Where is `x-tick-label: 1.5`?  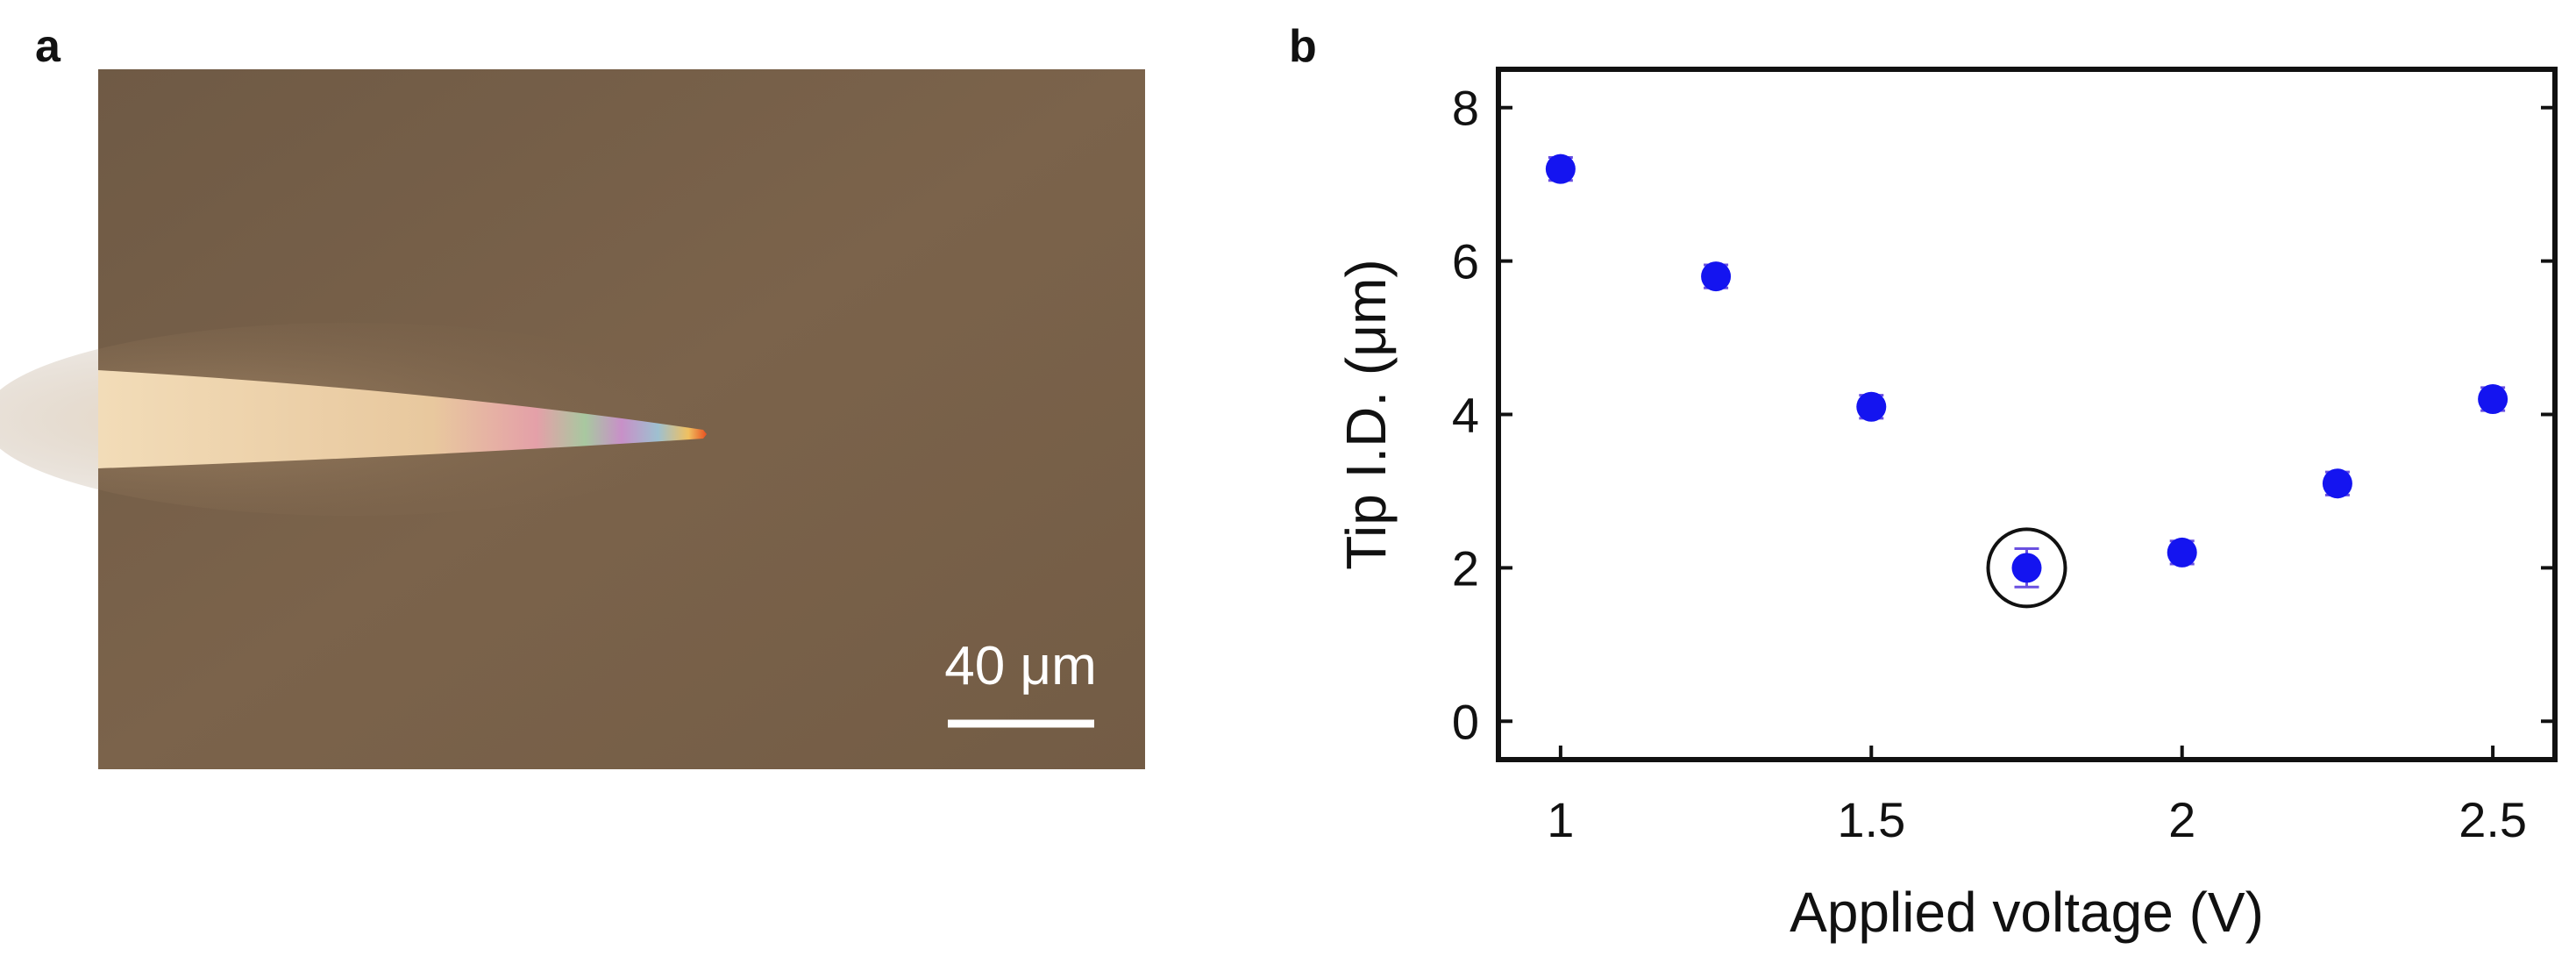 x-tick-label: 1.5 is located at coordinates (1871, 819).